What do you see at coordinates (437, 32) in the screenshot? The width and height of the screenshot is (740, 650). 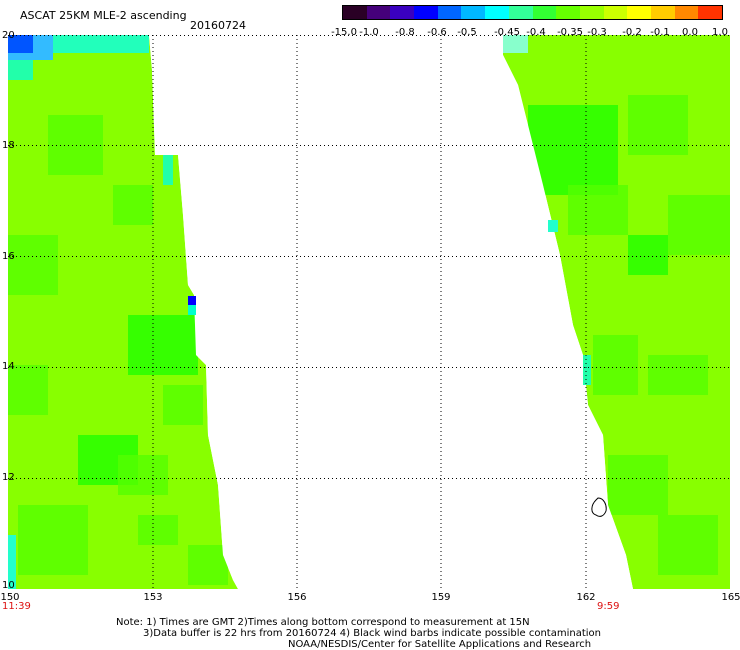 I see `colorbar-label: -0.6` at bounding box center [437, 32].